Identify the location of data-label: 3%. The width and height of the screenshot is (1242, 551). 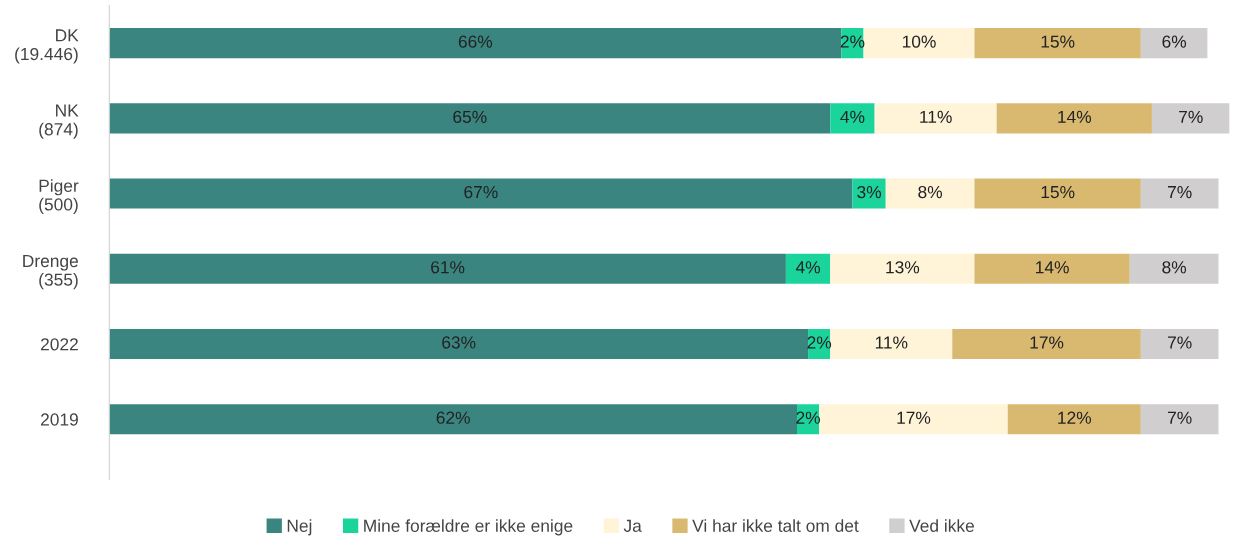
(869, 192).